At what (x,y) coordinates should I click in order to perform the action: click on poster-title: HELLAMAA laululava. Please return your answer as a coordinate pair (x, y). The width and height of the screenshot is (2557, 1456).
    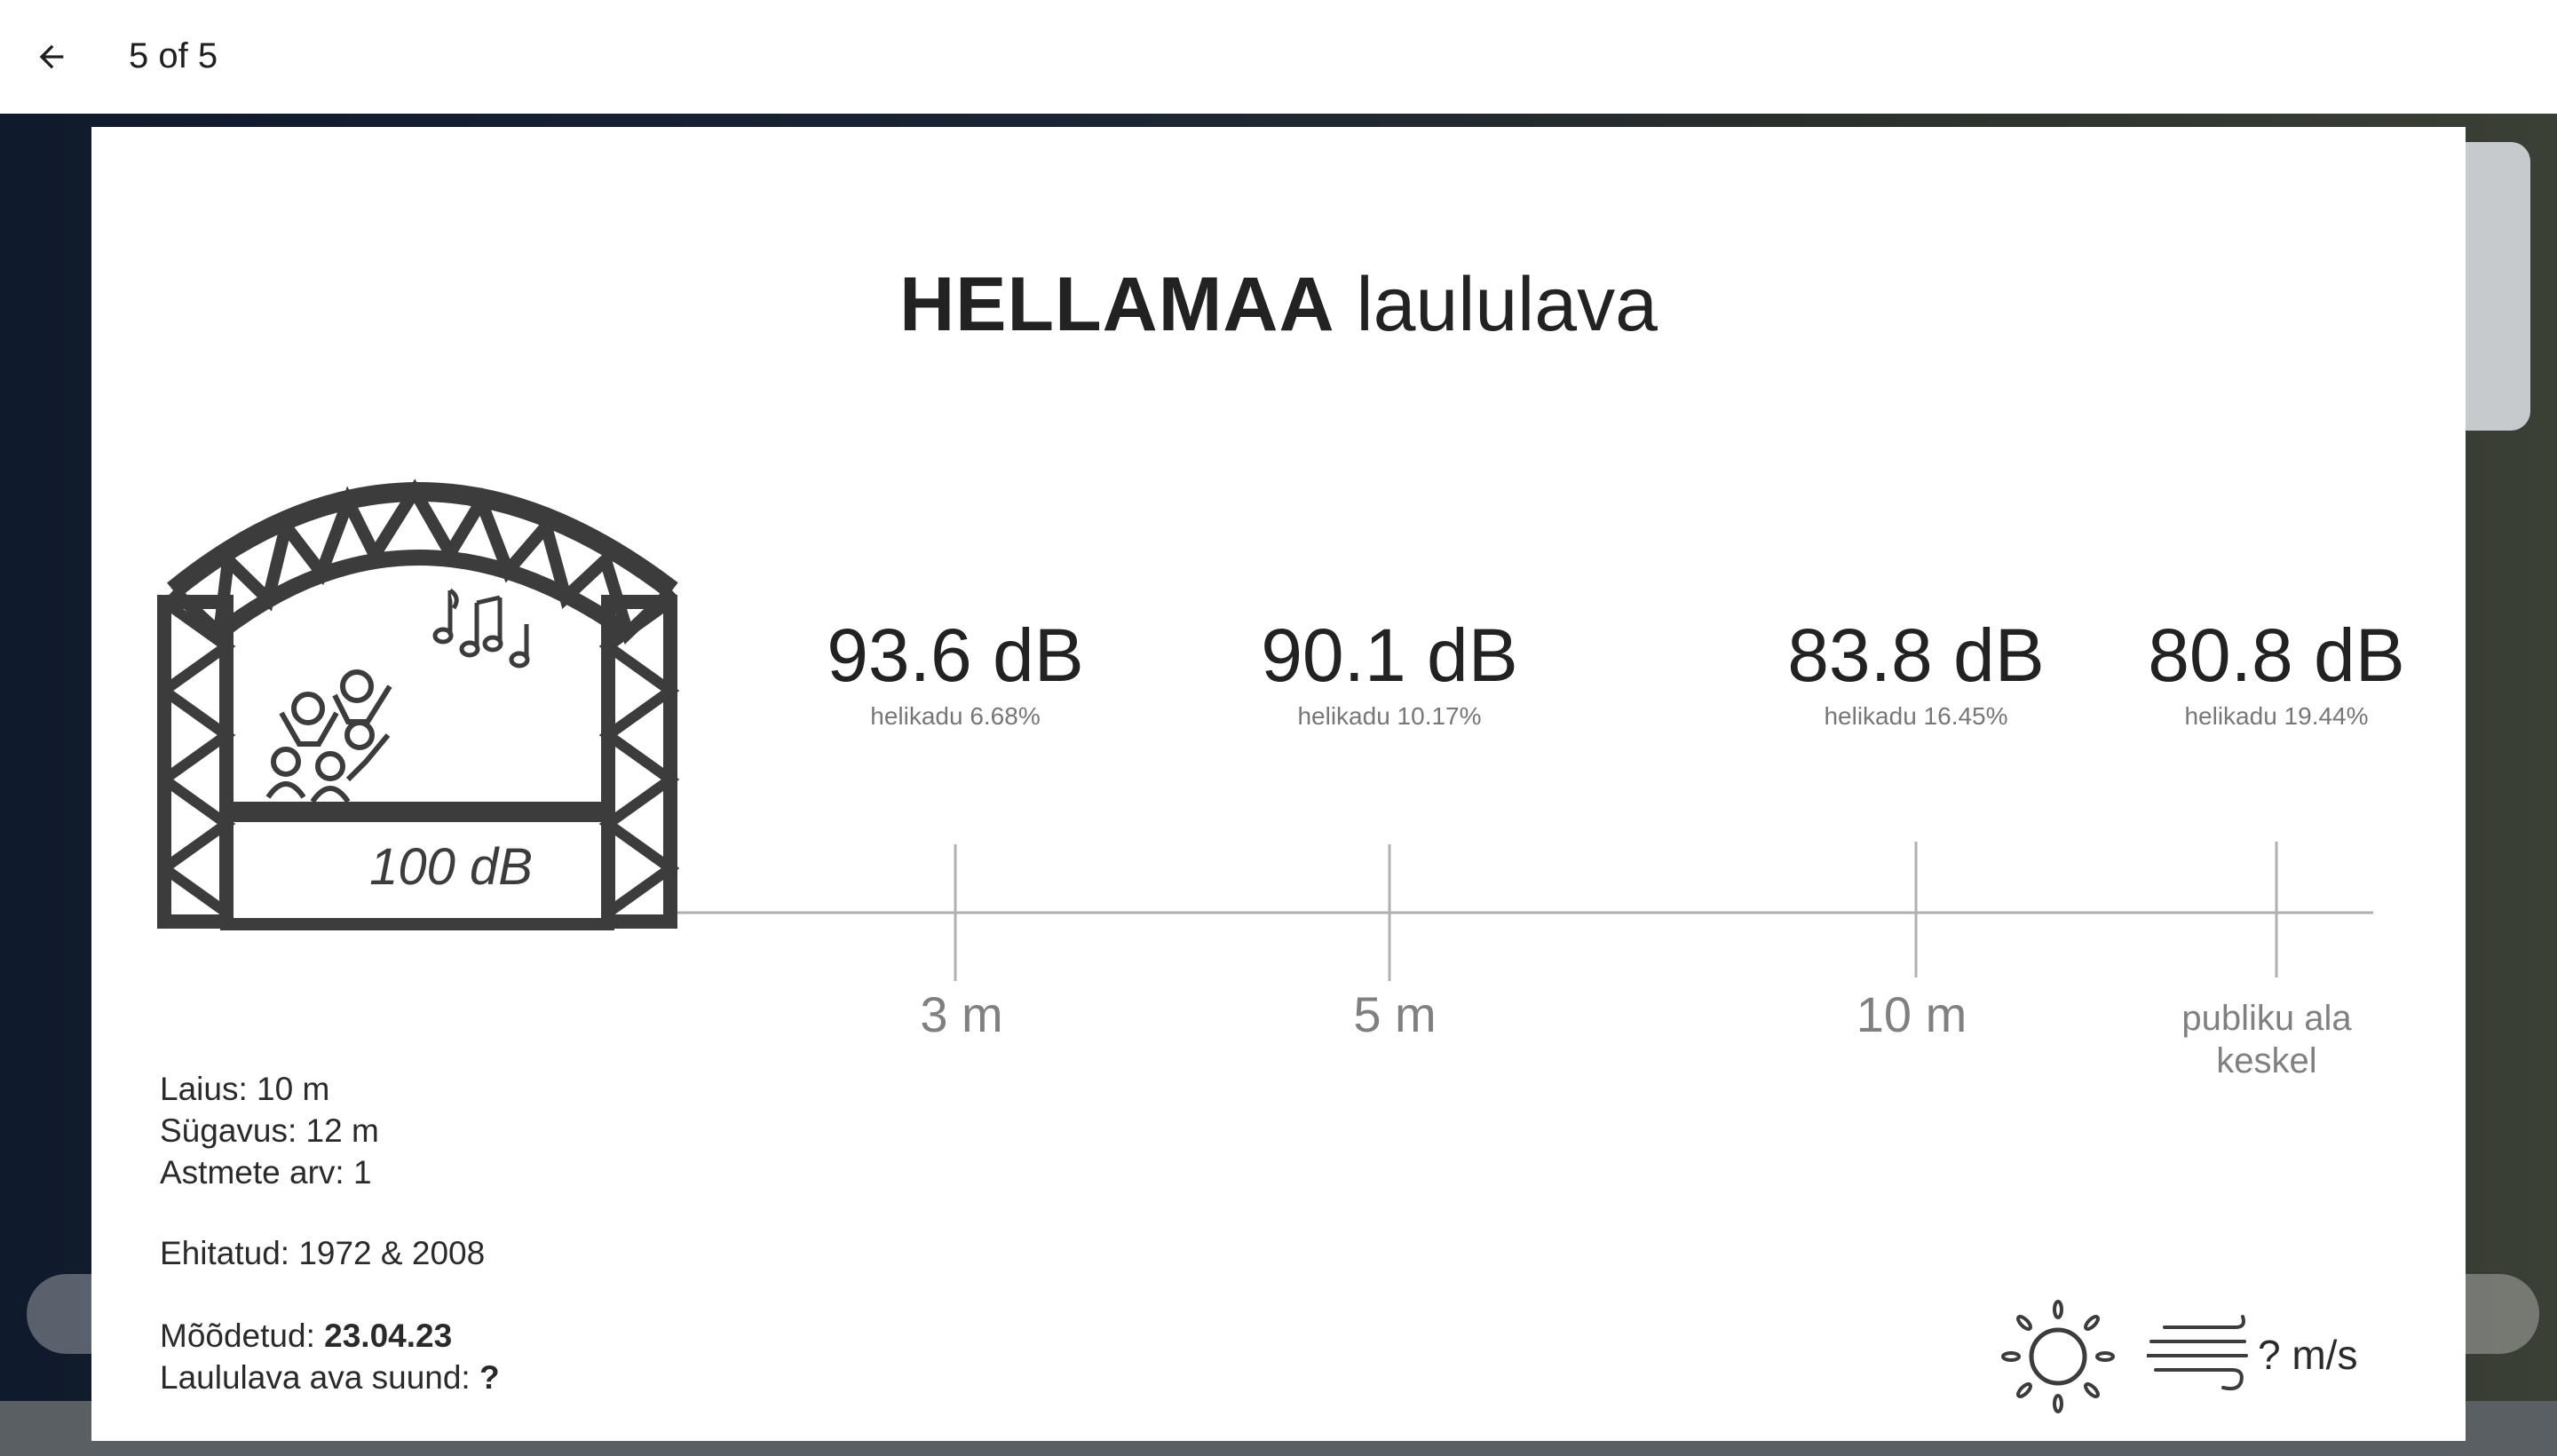
    Looking at the image, I should click on (1278, 304).